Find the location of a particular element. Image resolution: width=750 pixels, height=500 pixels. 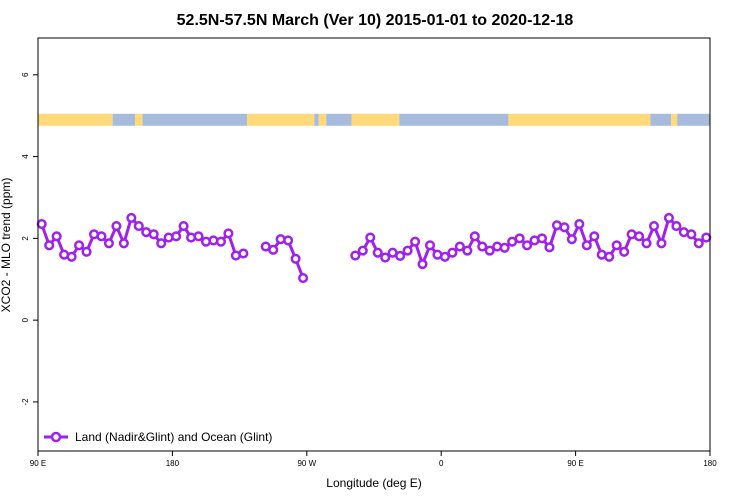

legend: Land (Nadir&Glint) and Ocean (Glint) is located at coordinates (158, 437).